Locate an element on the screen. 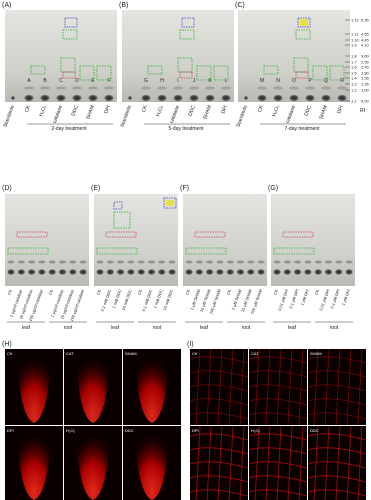 The width and height of the screenshot is (371, 500). lane-letter: E is located at coordinates (93, 81).